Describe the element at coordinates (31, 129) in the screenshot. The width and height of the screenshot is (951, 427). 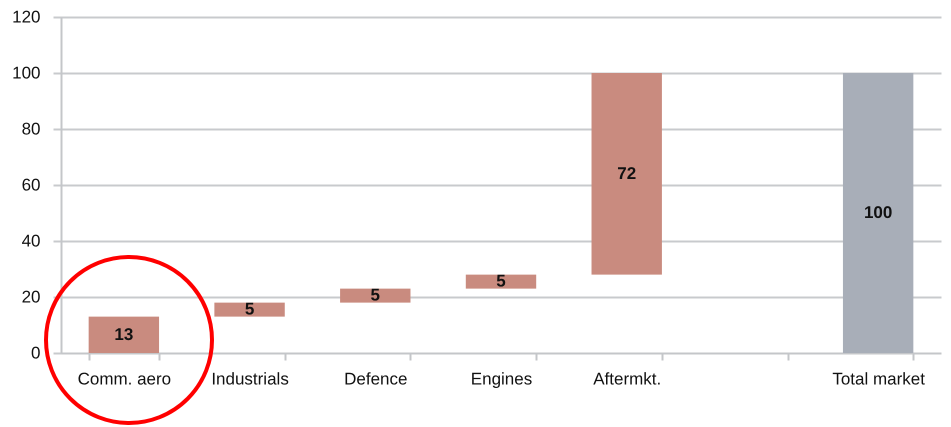
I see `y-tick-label: 80` at that location.